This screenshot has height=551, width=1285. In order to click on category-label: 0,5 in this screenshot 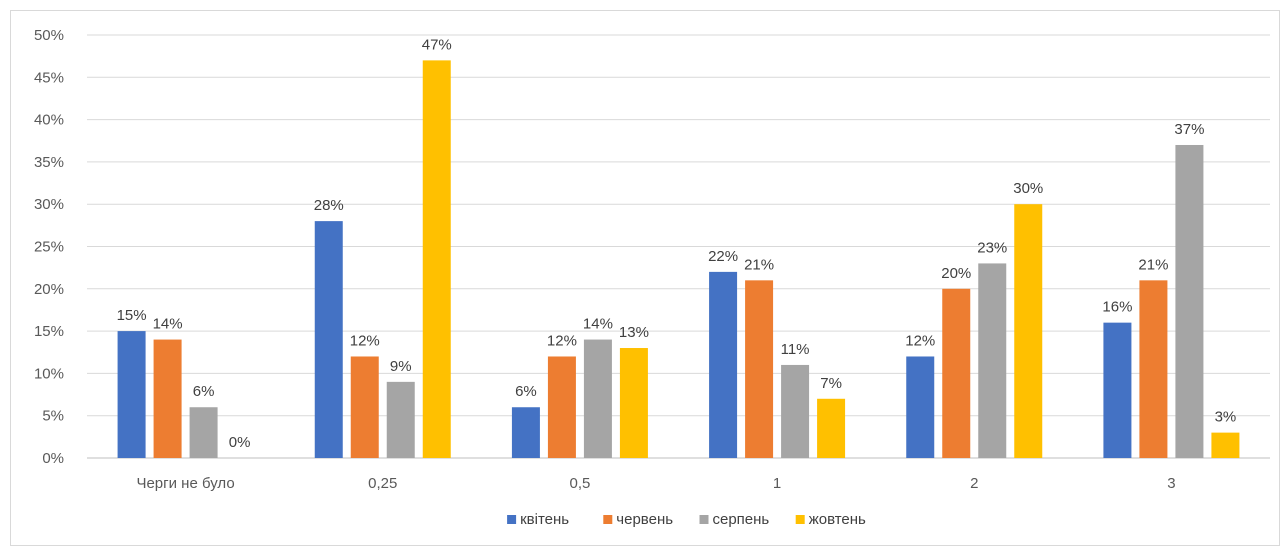, I will do `click(579, 483)`.